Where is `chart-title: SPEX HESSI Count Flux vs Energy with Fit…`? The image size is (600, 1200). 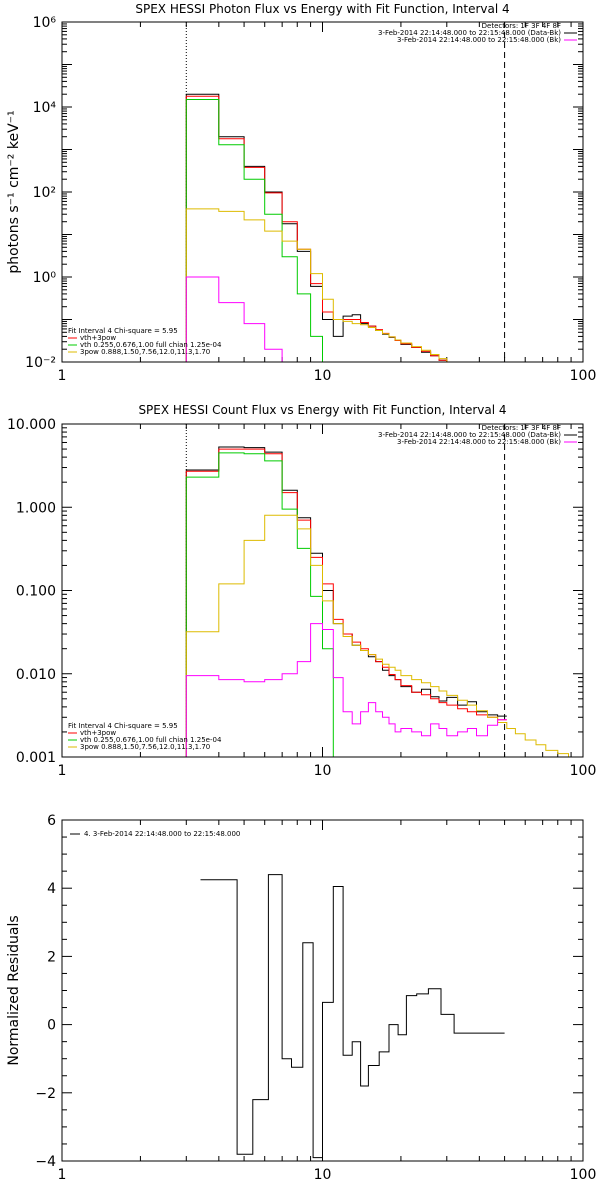
chart-title: SPEX HESSI Count Flux vs Energy with Fit… is located at coordinates (322, 410).